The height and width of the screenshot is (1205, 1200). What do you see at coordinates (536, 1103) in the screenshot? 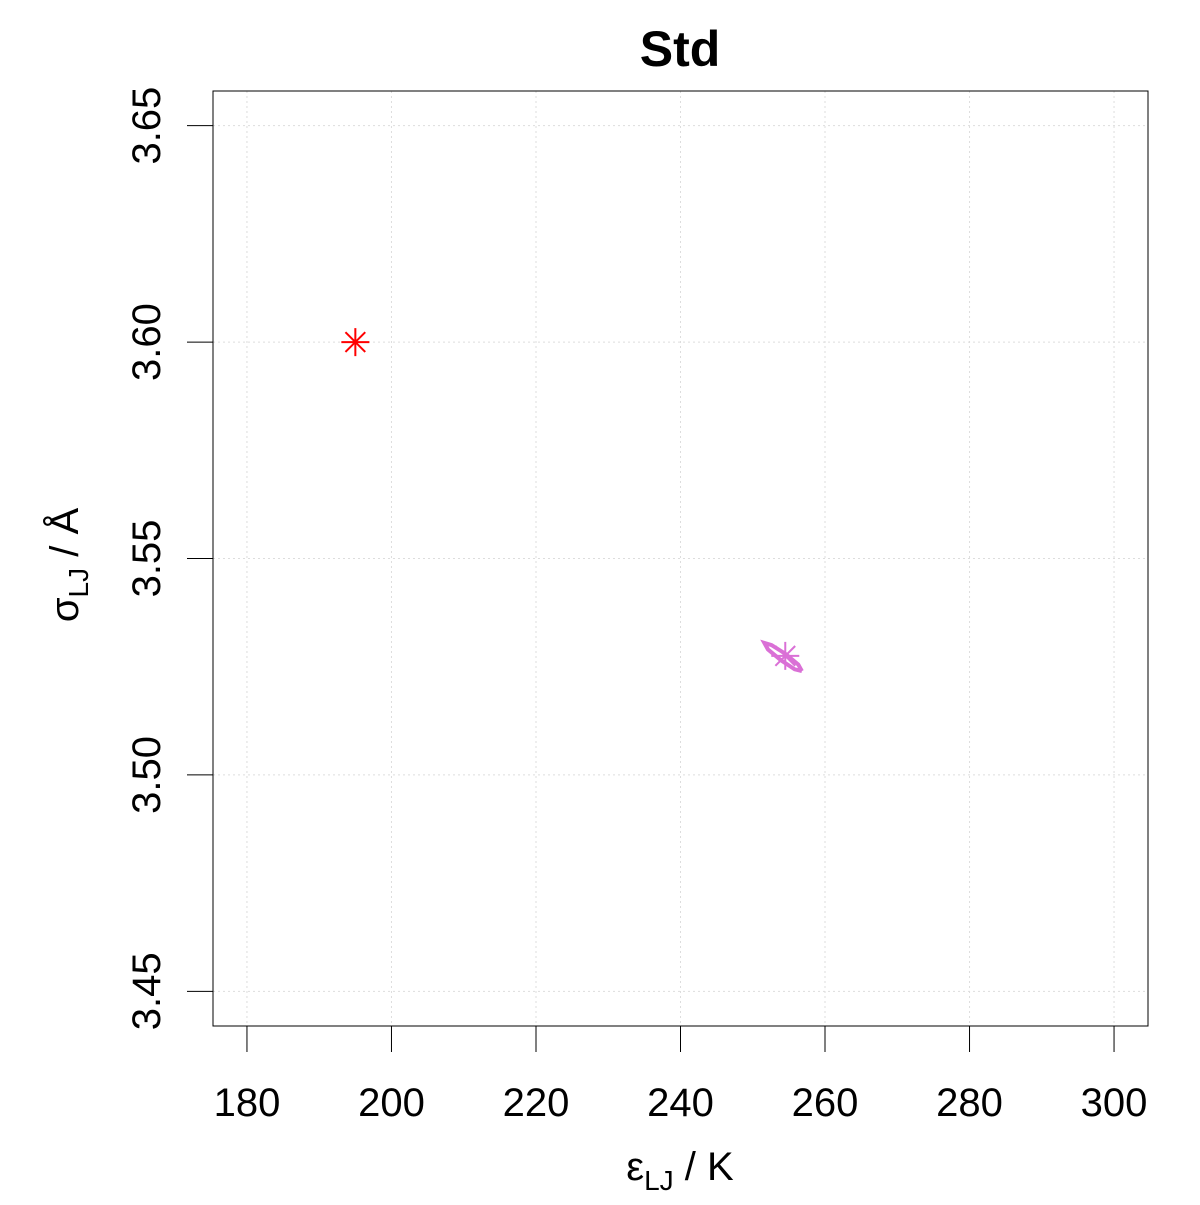
I see `x-tick-label: 220` at bounding box center [536, 1103].